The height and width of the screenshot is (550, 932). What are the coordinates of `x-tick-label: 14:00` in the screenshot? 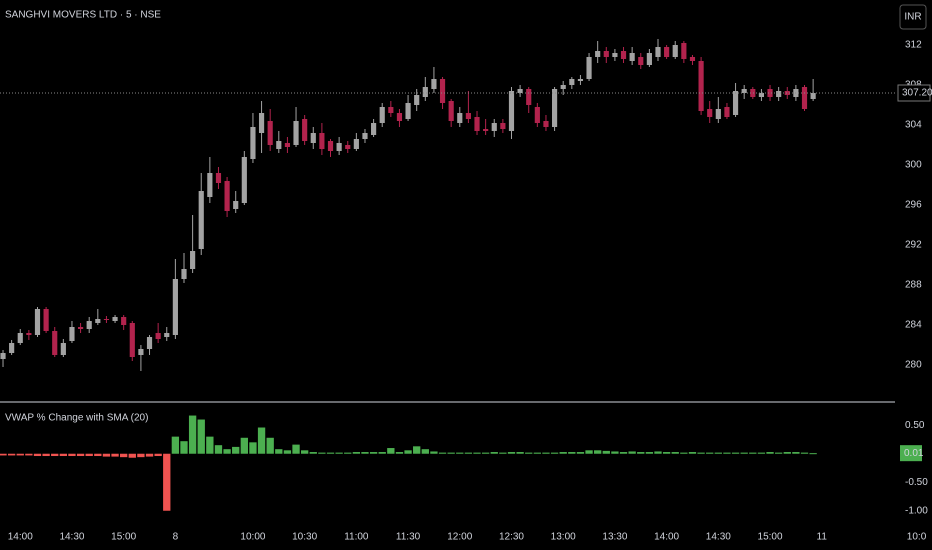 It's located at (20, 537).